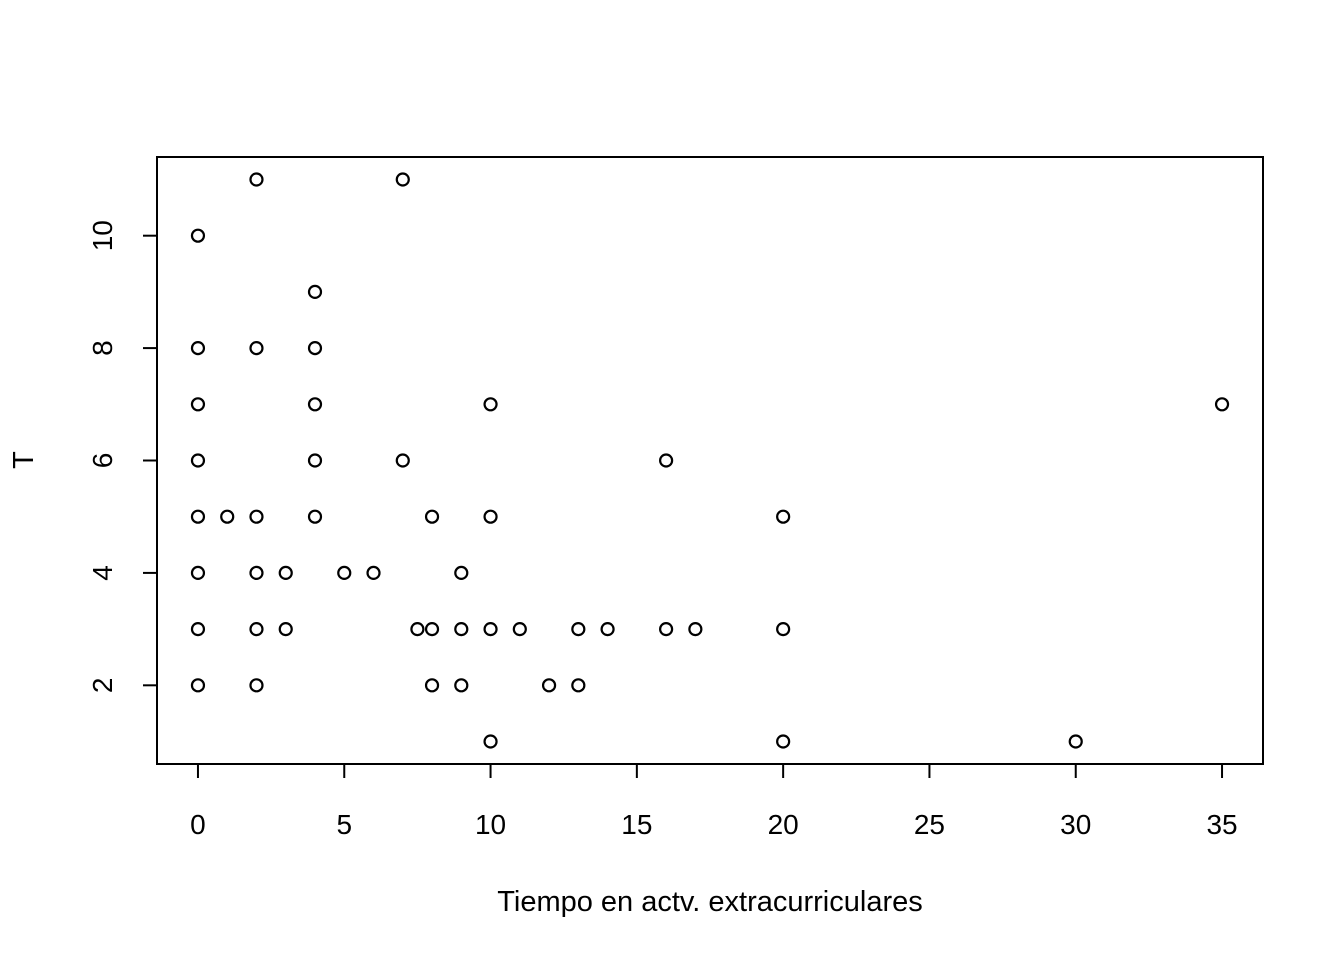 This screenshot has height=960, width=1344. I want to click on x-tick-label: 5, so click(344, 824).